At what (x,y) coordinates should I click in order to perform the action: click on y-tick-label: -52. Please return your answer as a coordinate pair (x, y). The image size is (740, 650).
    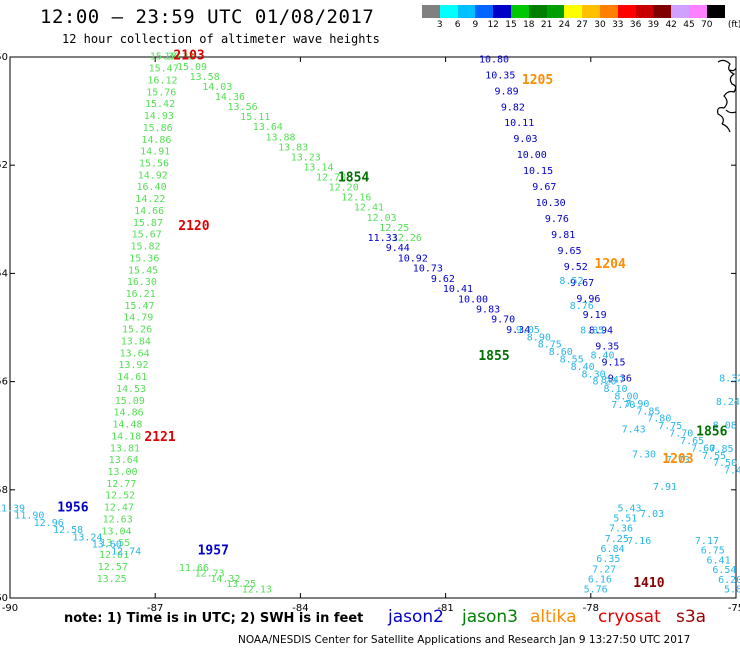
    Looking at the image, I should click on (4, 165).